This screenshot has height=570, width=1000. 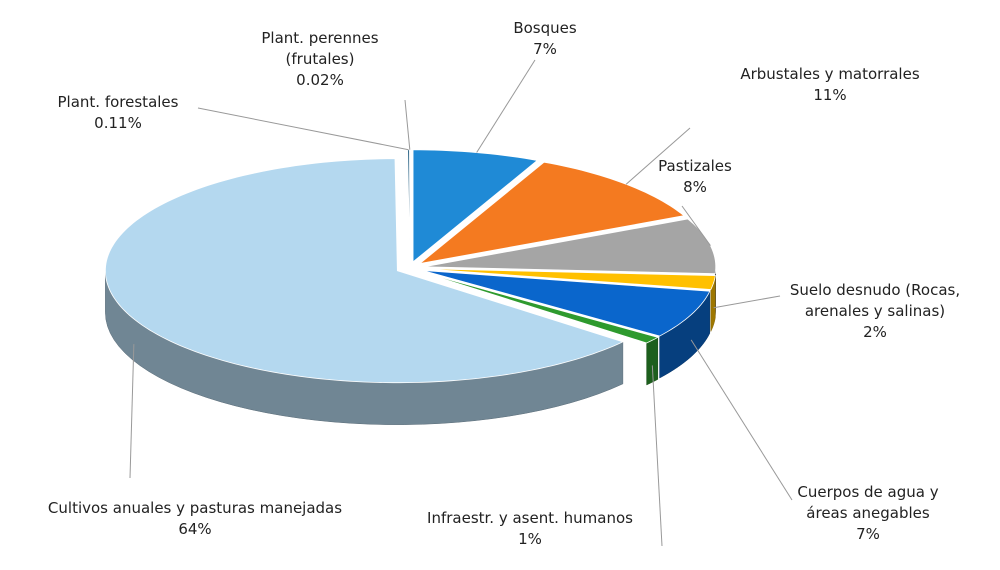 What do you see at coordinates (530, 518) in the screenshot?
I see `category-label: Infraestr. y asent. humanos` at bounding box center [530, 518].